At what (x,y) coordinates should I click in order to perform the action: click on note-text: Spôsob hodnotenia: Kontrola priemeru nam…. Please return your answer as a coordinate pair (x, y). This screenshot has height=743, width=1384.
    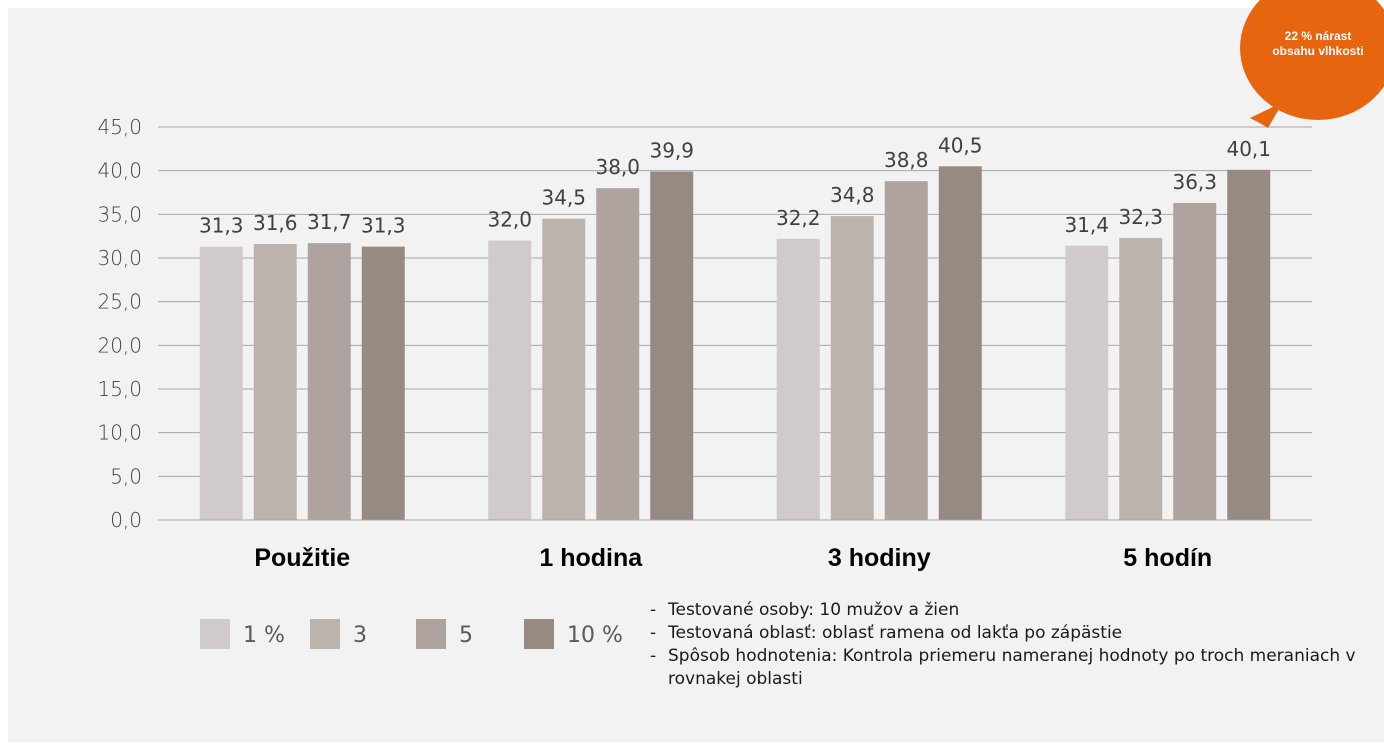
    Looking at the image, I should click on (1012, 667).